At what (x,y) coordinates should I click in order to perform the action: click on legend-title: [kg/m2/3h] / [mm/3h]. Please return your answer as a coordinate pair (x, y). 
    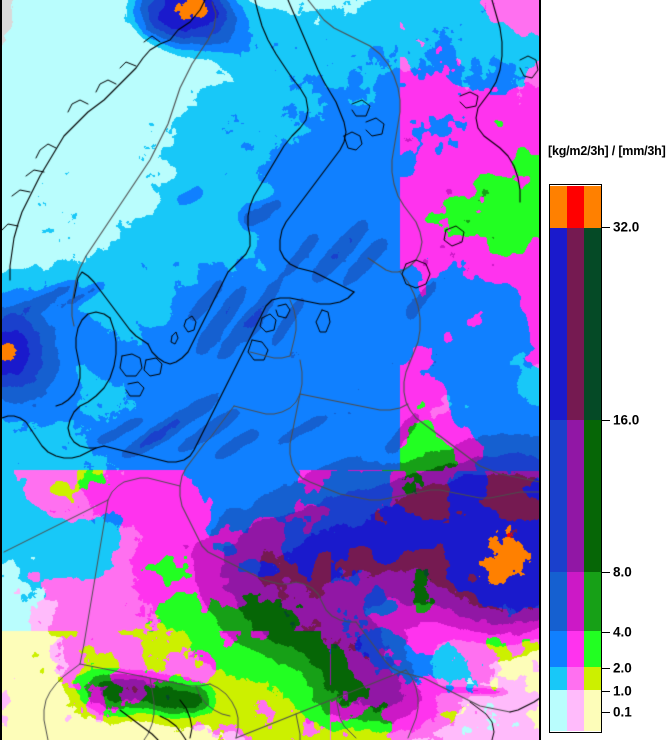
    Looking at the image, I should click on (607, 151).